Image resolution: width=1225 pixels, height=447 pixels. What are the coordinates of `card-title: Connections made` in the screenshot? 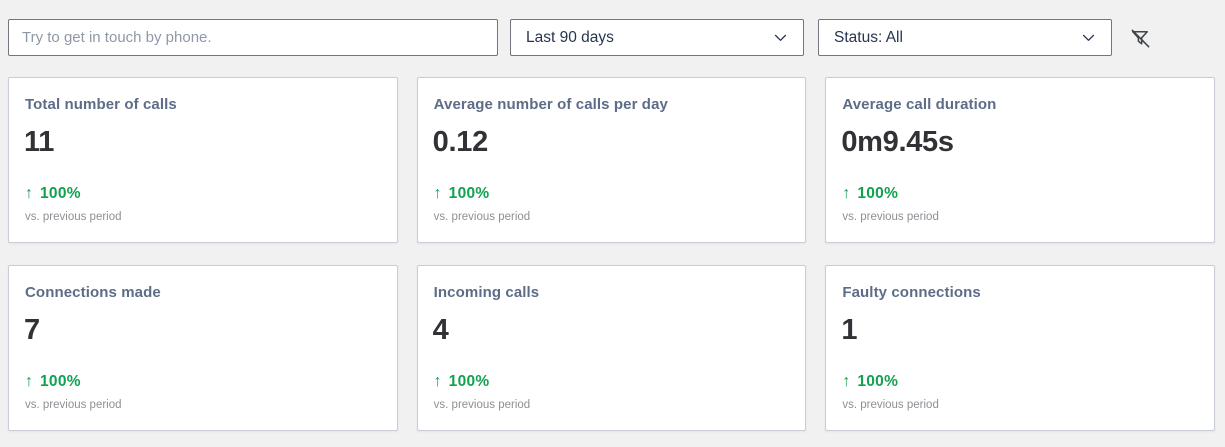 It's located at (93, 292).